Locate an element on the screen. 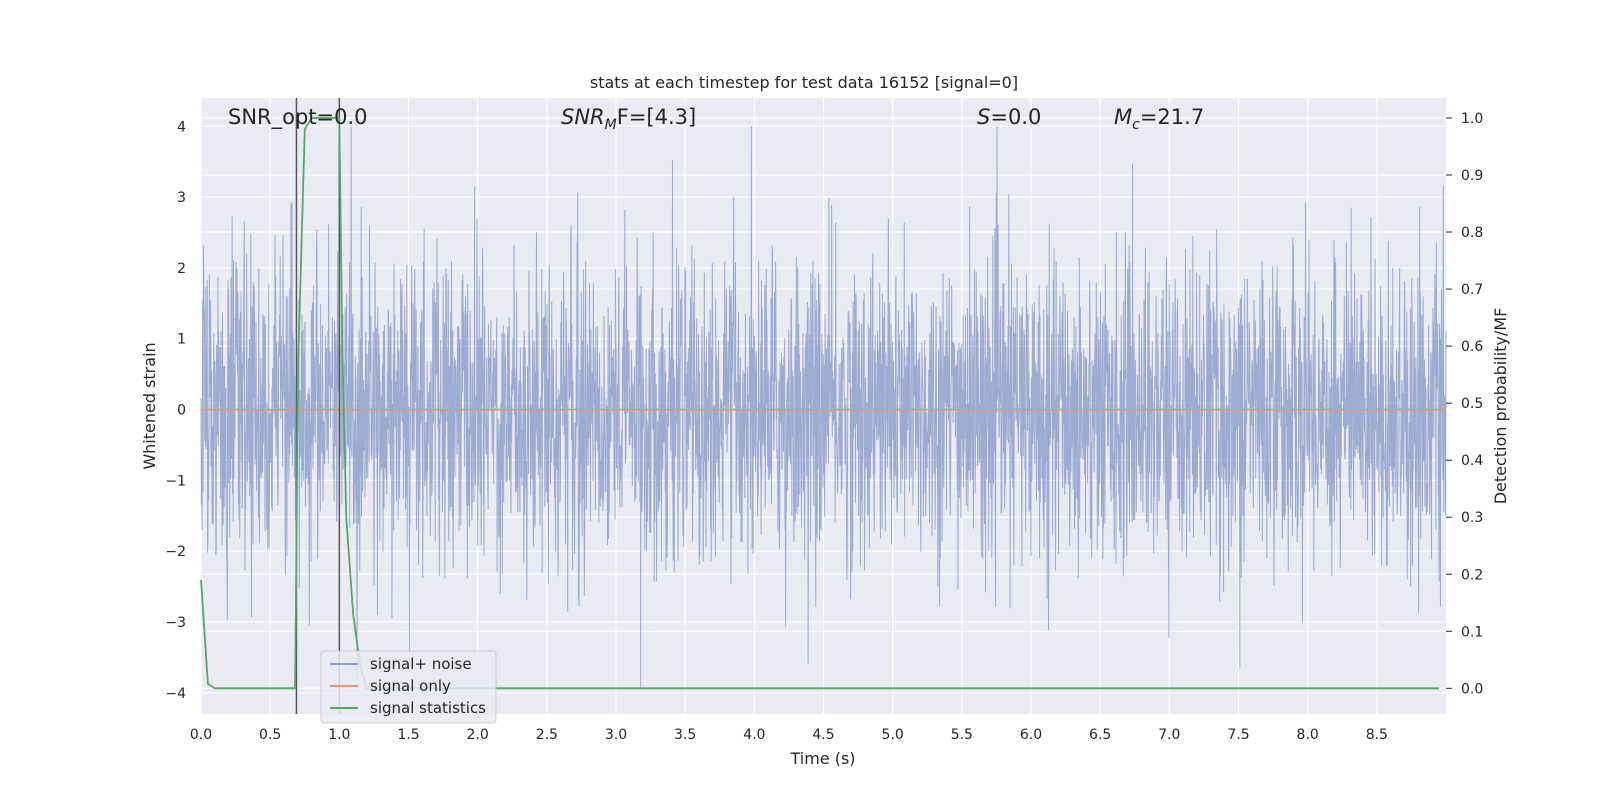 The height and width of the screenshot is (800, 1600). legend-label-signal-only: signal only is located at coordinates (410, 686).